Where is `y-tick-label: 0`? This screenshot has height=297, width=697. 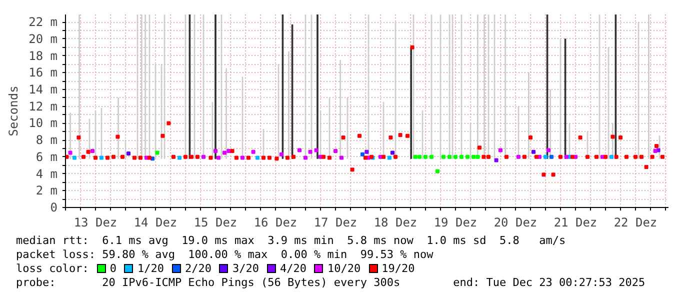 y-tick-label: 0 is located at coordinates (54, 207).